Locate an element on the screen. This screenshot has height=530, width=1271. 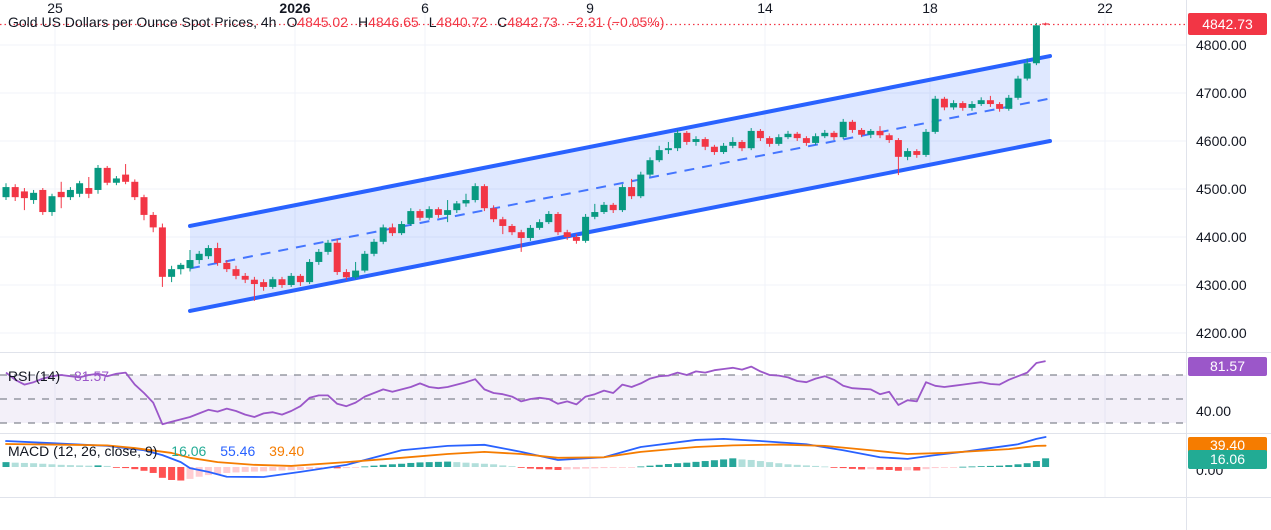
time-axis is located at coordinates (635, 514).